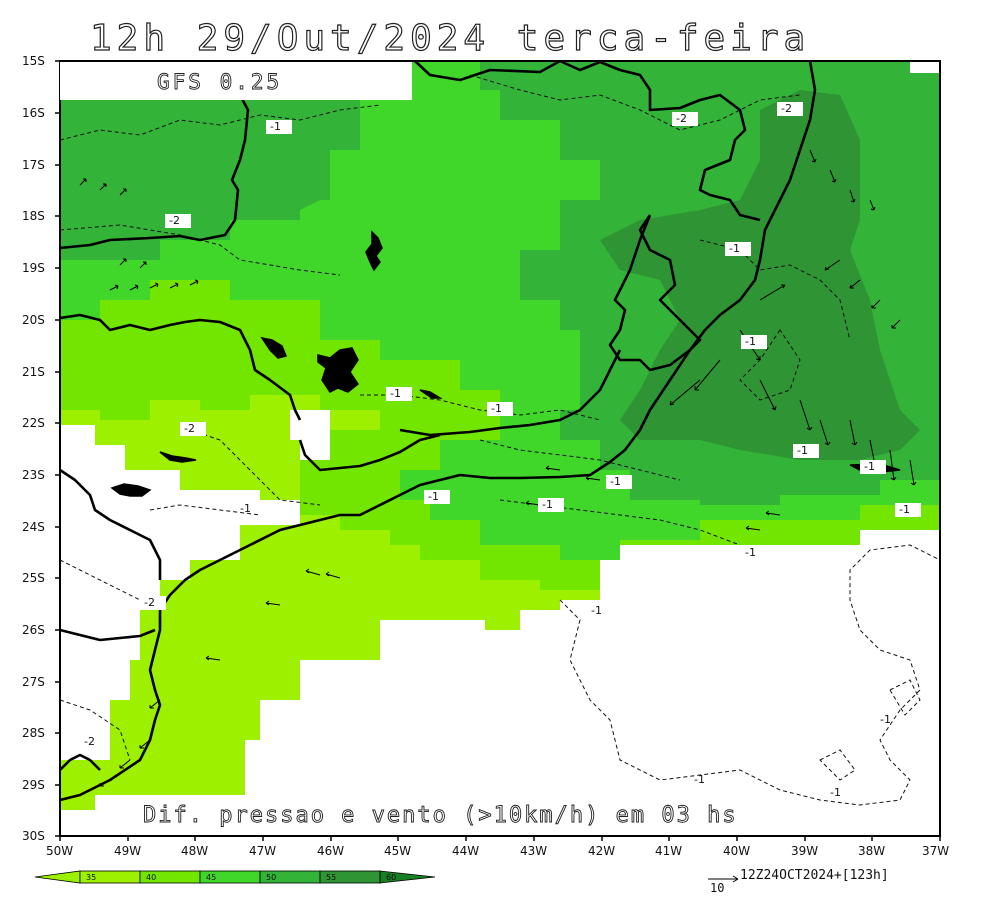  Describe the element at coordinates (195, 851) in the screenshot. I see `lon-label: 48W` at that location.